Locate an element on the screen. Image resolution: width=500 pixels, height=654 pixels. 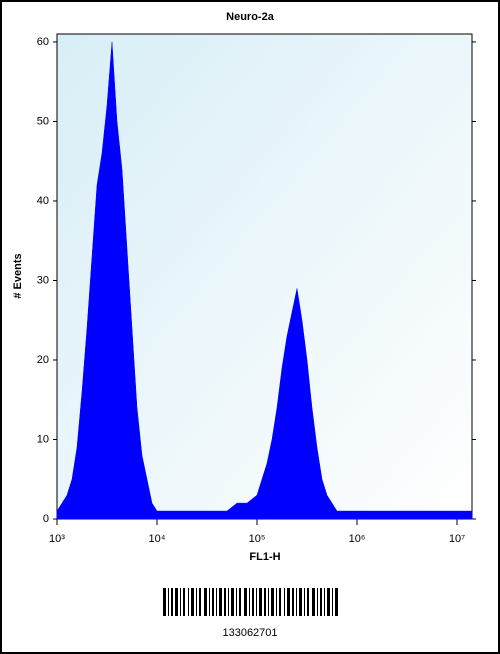
x-axis-label: FL1-H is located at coordinates (264, 557).